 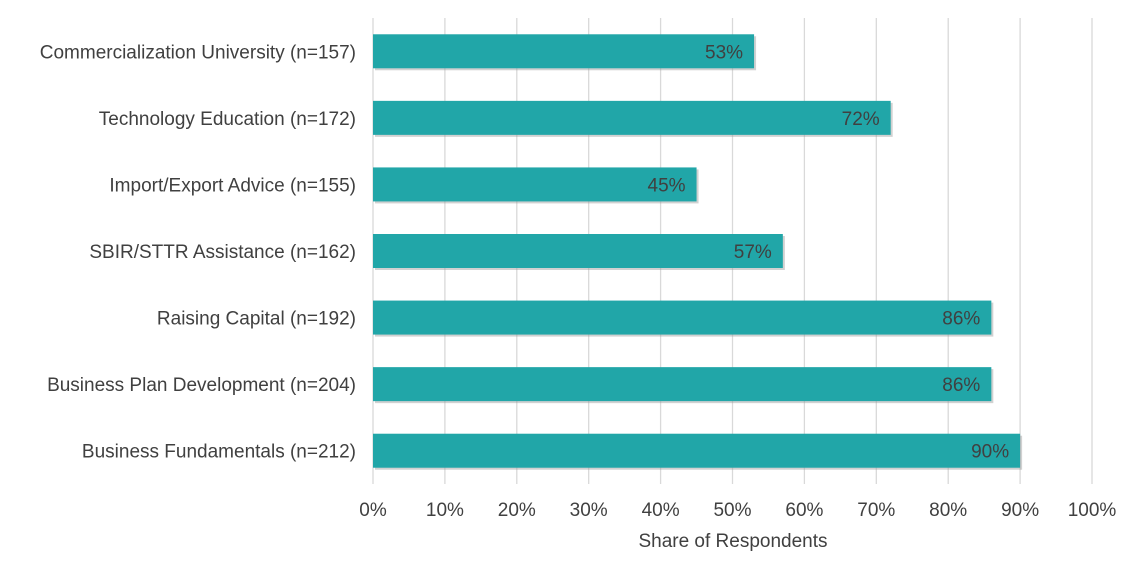 I want to click on x-tick-label: 30%, so click(x=589, y=510).